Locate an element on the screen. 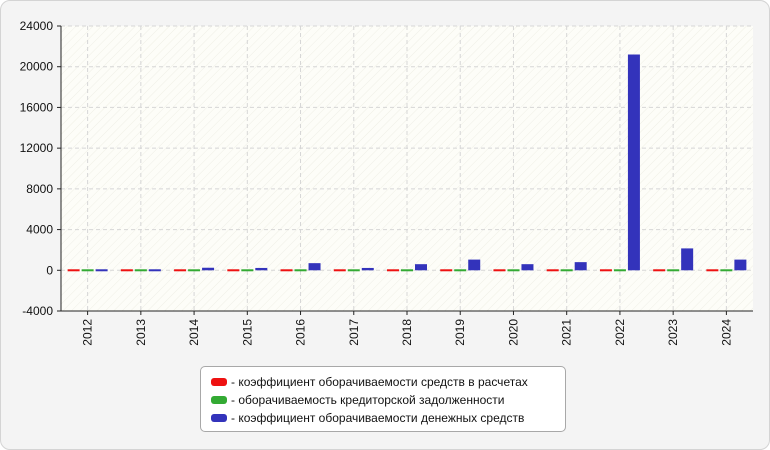 The height and width of the screenshot is (450, 770). x-tick-label: 2017 is located at coordinates (354, 332).